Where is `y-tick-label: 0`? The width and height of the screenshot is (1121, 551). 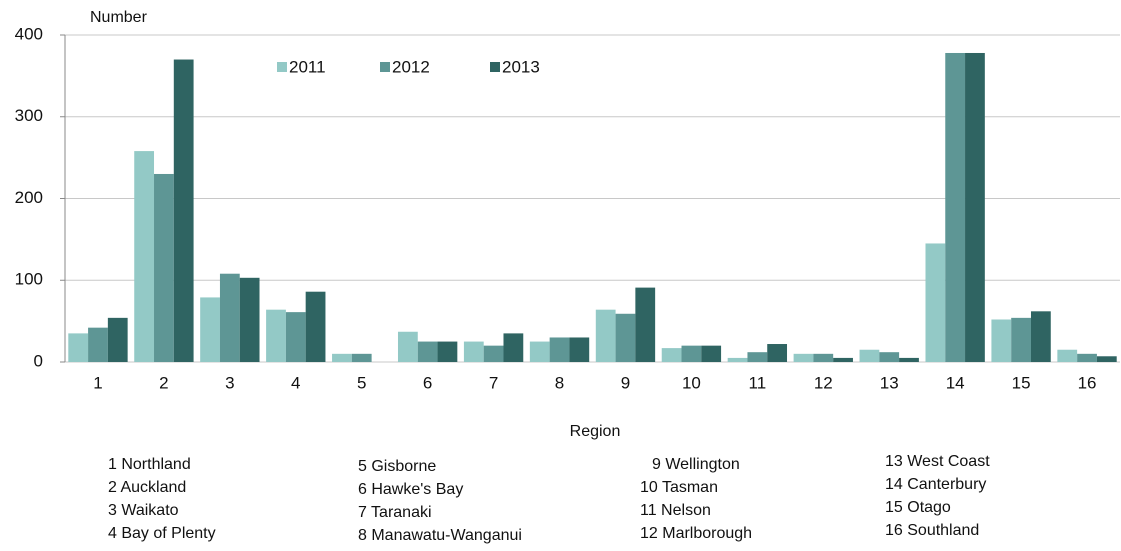
y-tick-label: 0 is located at coordinates (38, 360).